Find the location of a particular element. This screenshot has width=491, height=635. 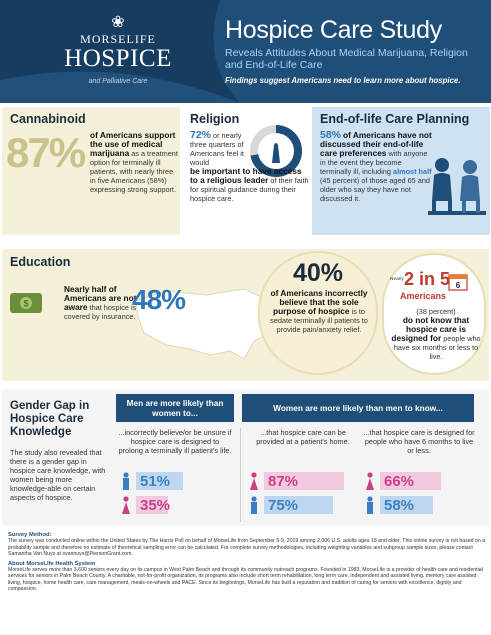

divider is located at coordinates (240, 475).